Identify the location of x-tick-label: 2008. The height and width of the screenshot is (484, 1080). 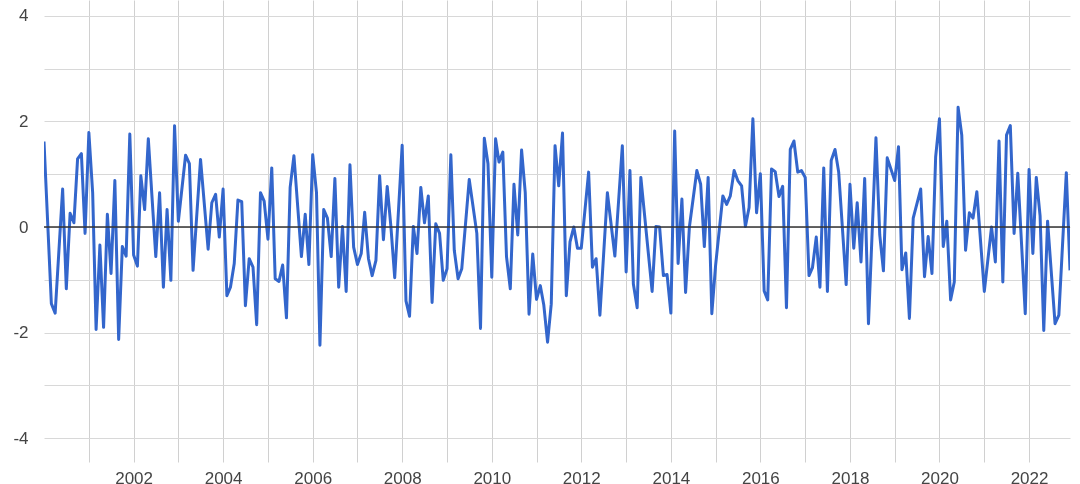
(402, 476).